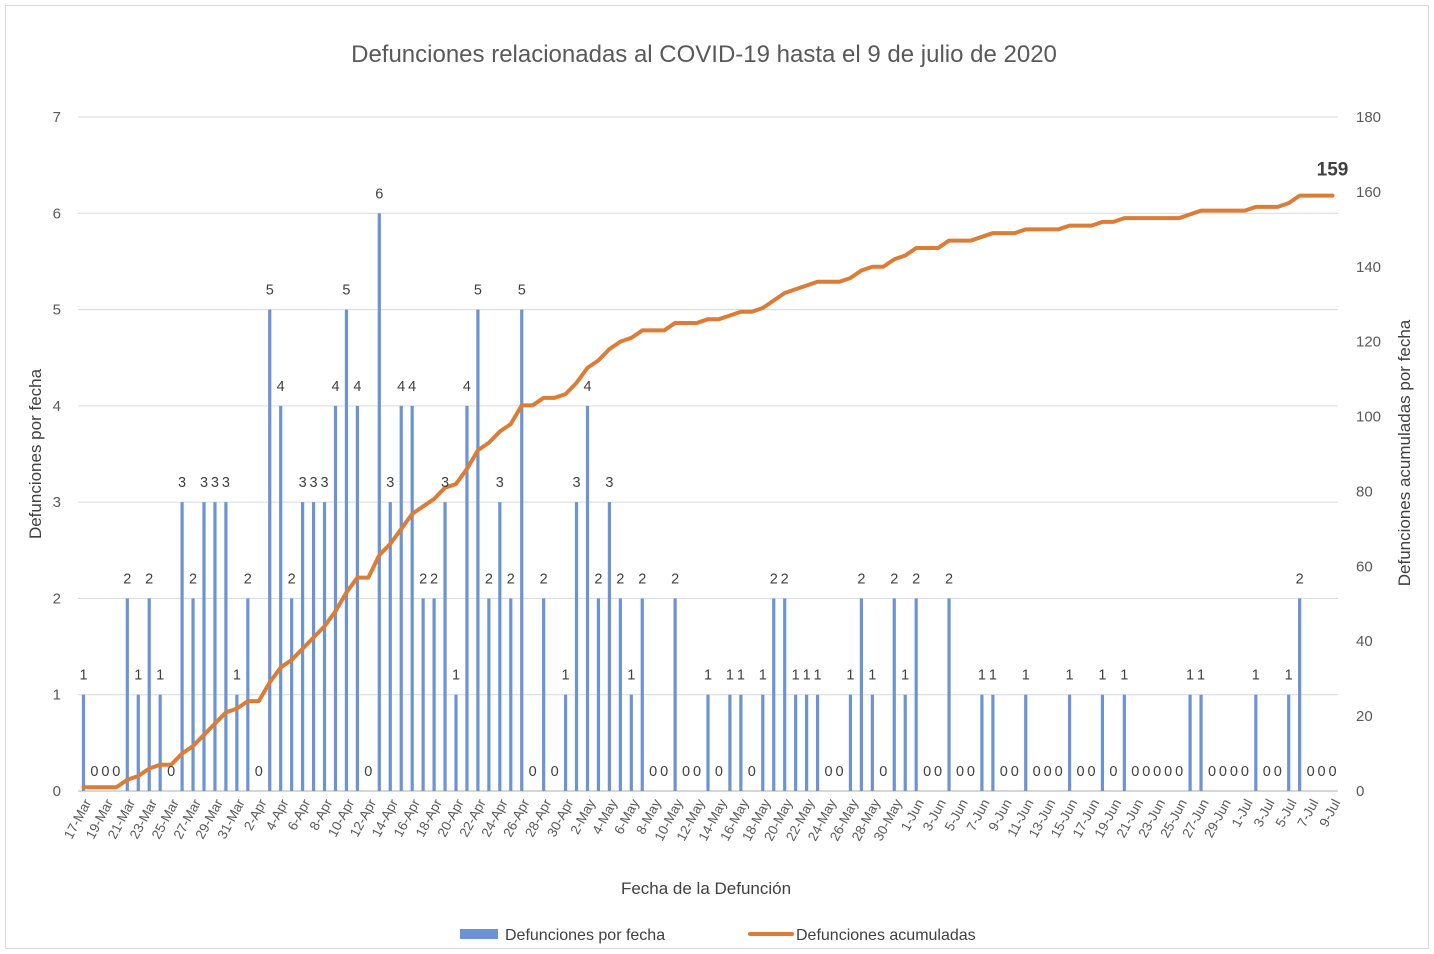  What do you see at coordinates (585, 935) in the screenshot?
I see `legend-label-bar: Defunciones por fecha` at bounding box center [585, 935].